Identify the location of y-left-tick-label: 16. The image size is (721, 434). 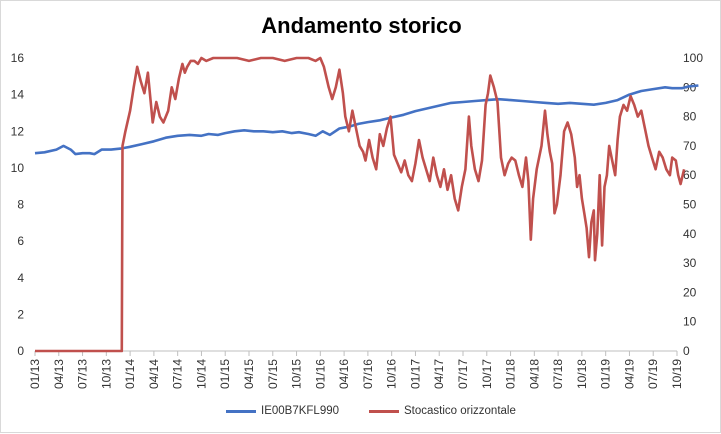
(18, 58).